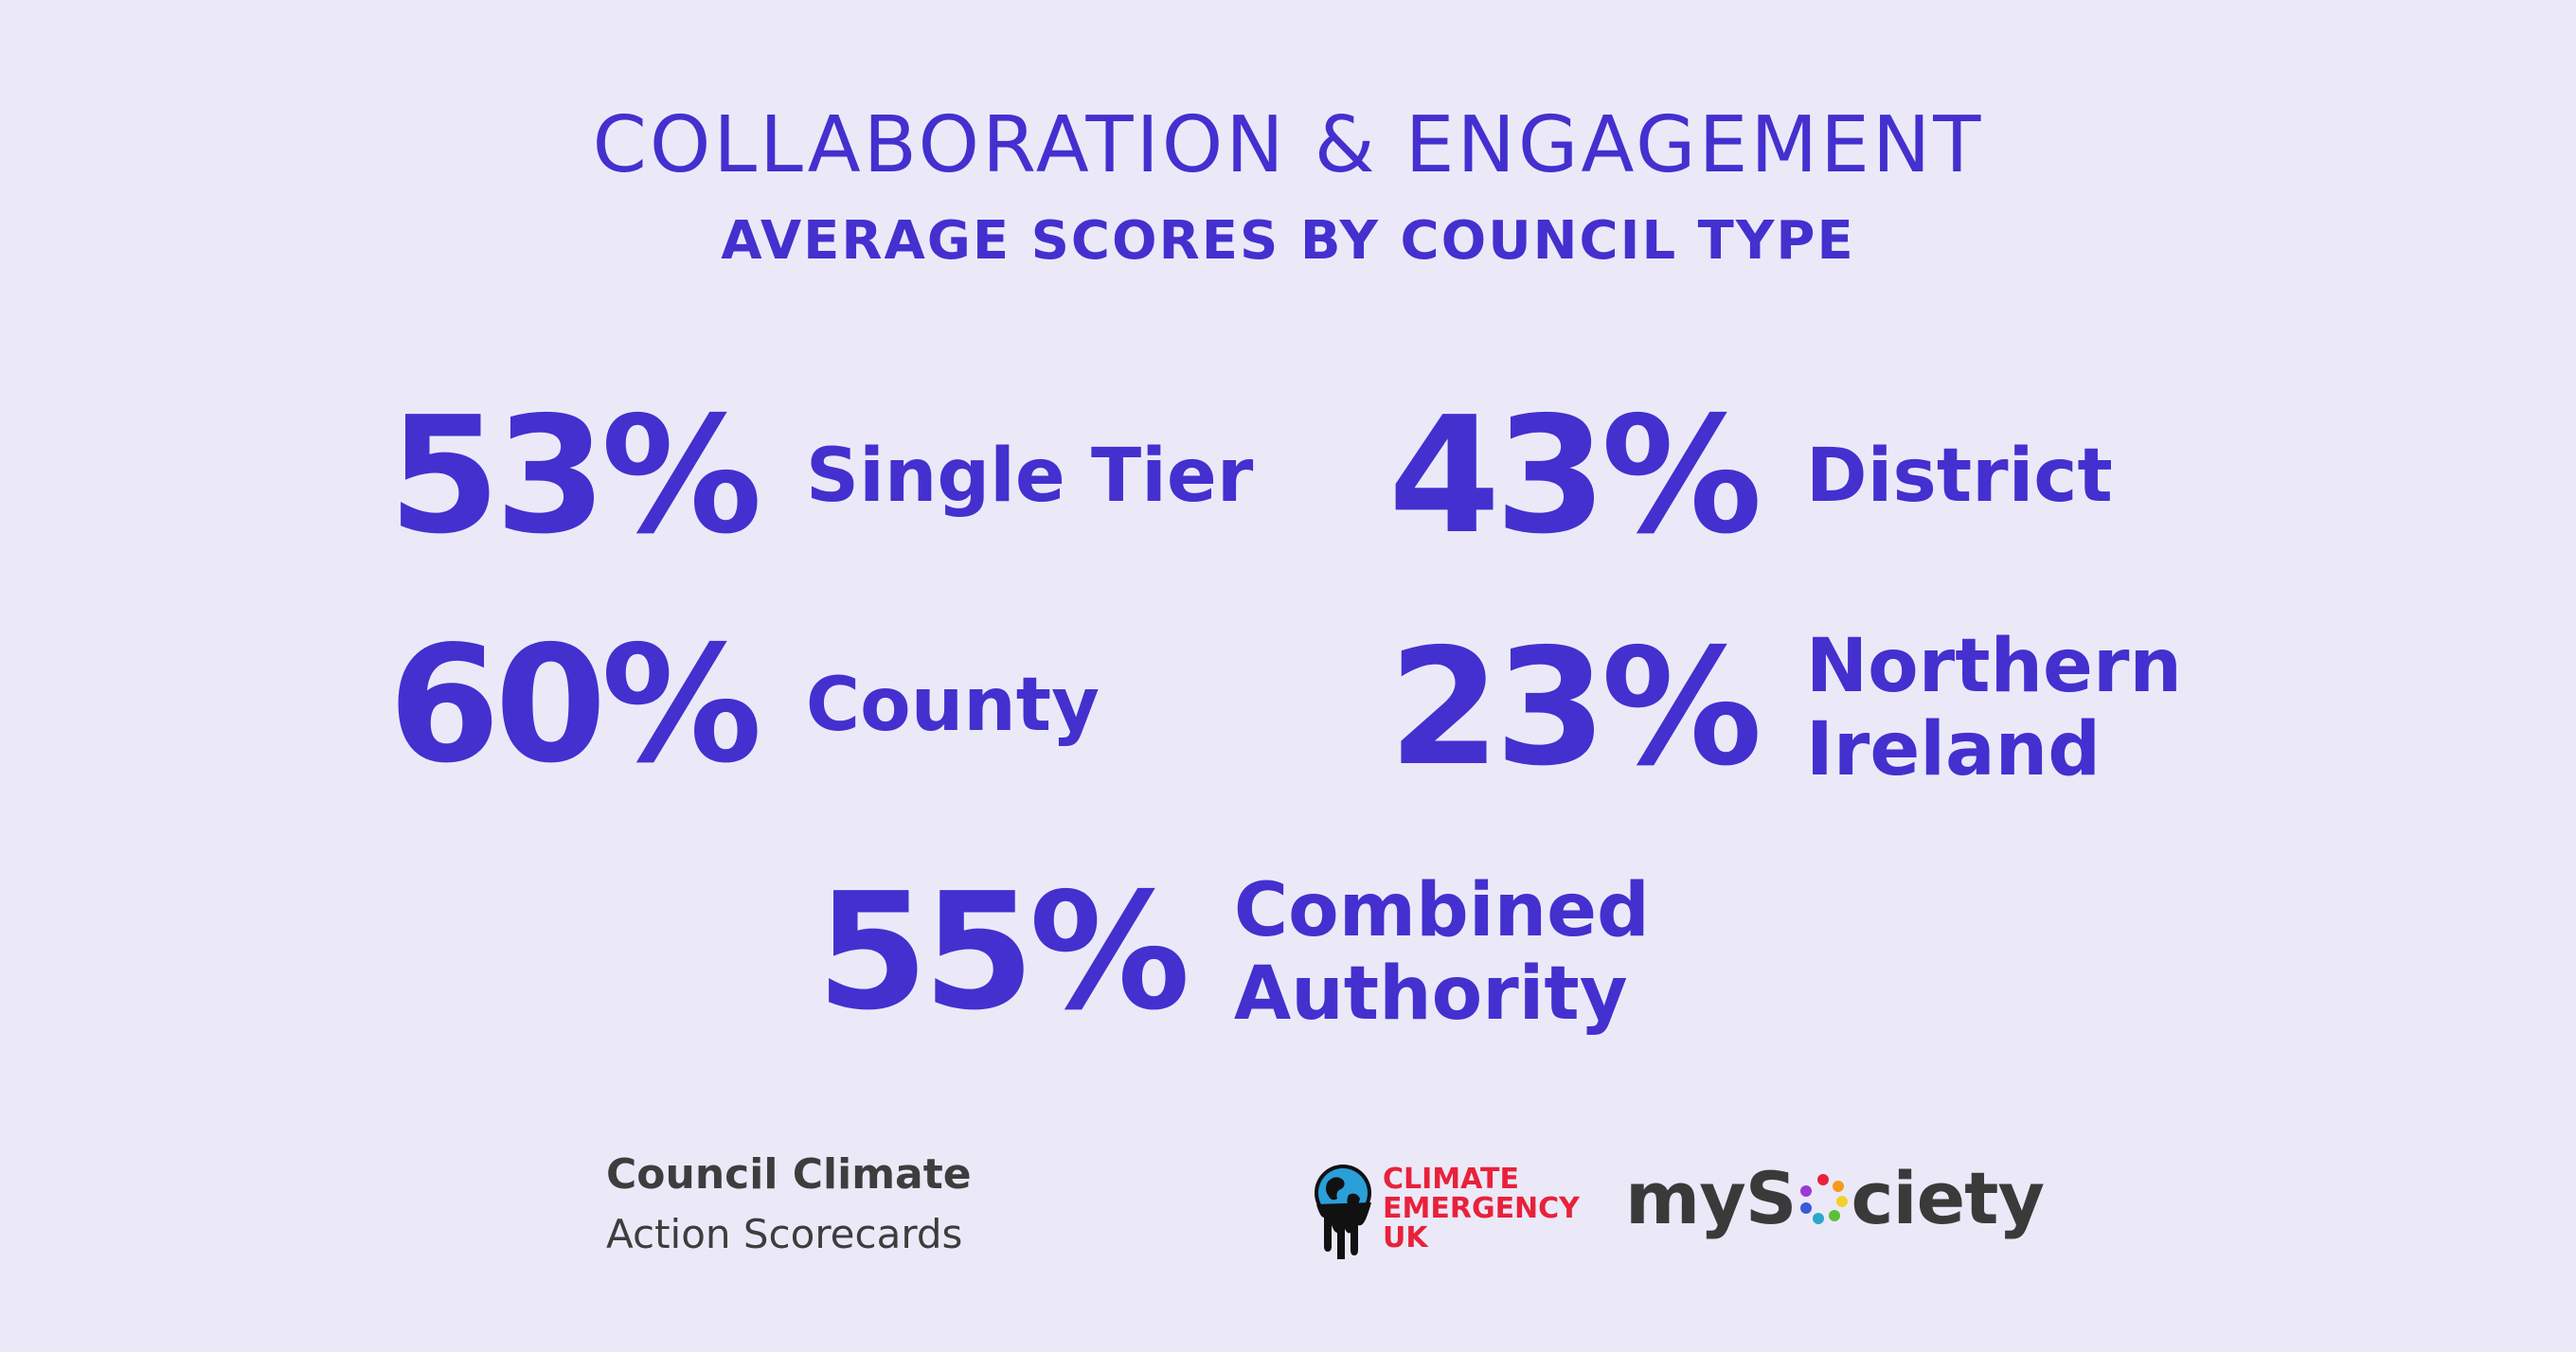 The height and width of the screenshot is (1352, 2576). I want to click on brand-line-2: Action Scorecards, so click(784, 1234).